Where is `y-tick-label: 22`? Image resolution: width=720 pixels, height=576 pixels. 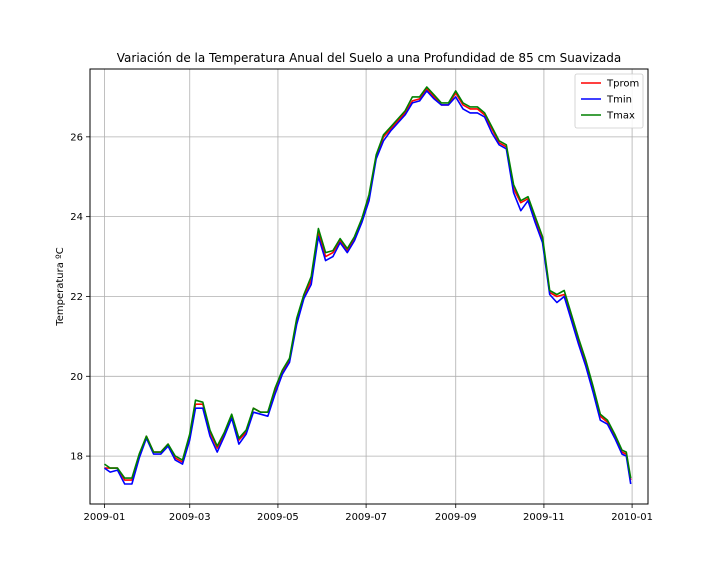 y-tick-label: 22 is located at coordinates (76, 297).